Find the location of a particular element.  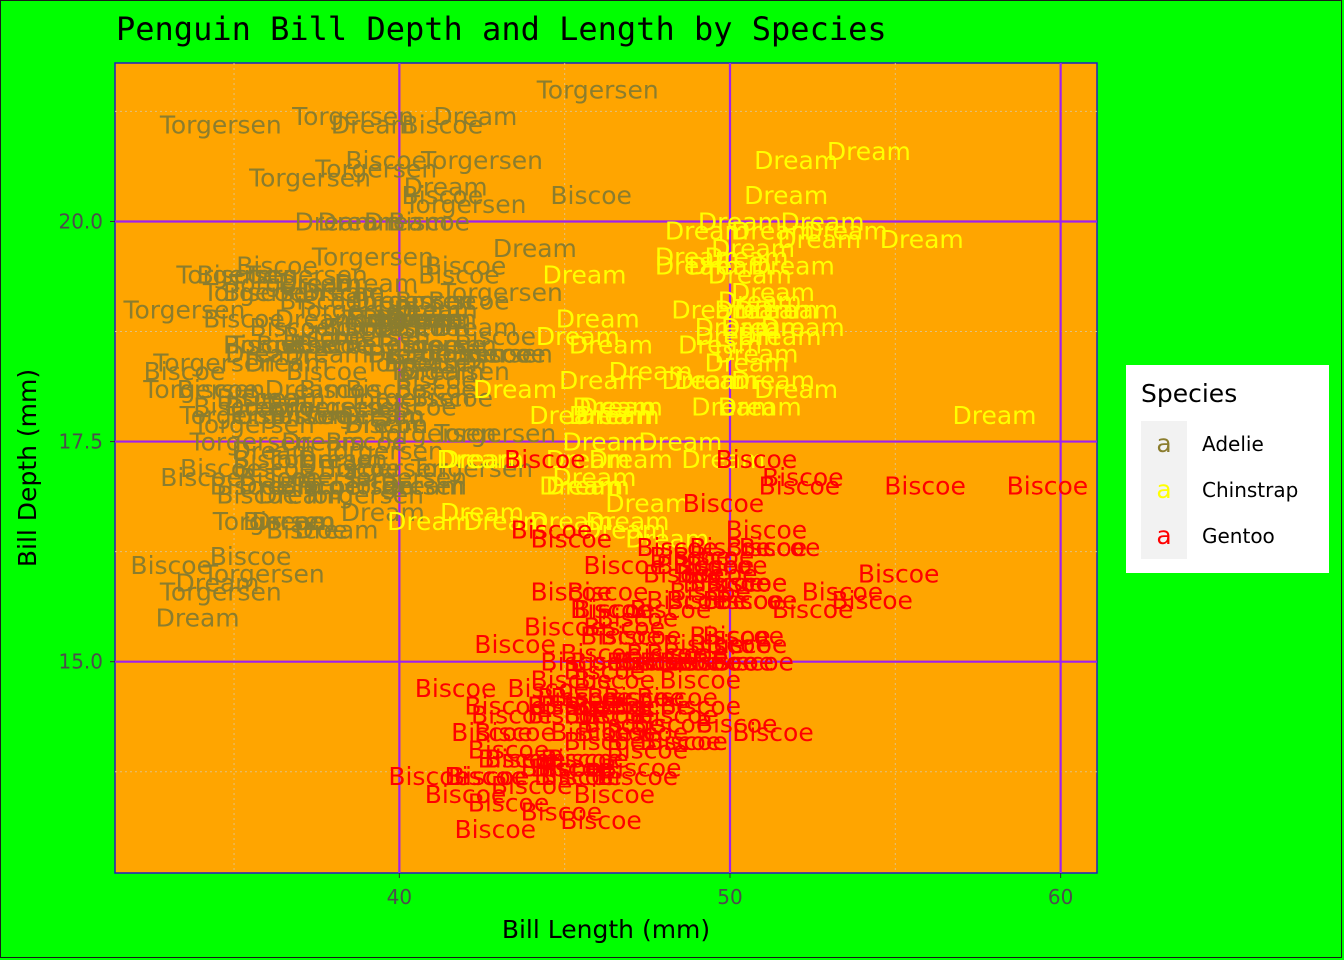

y-axis-title: Bill Depth (mm) is located at coordinates (27, 468).